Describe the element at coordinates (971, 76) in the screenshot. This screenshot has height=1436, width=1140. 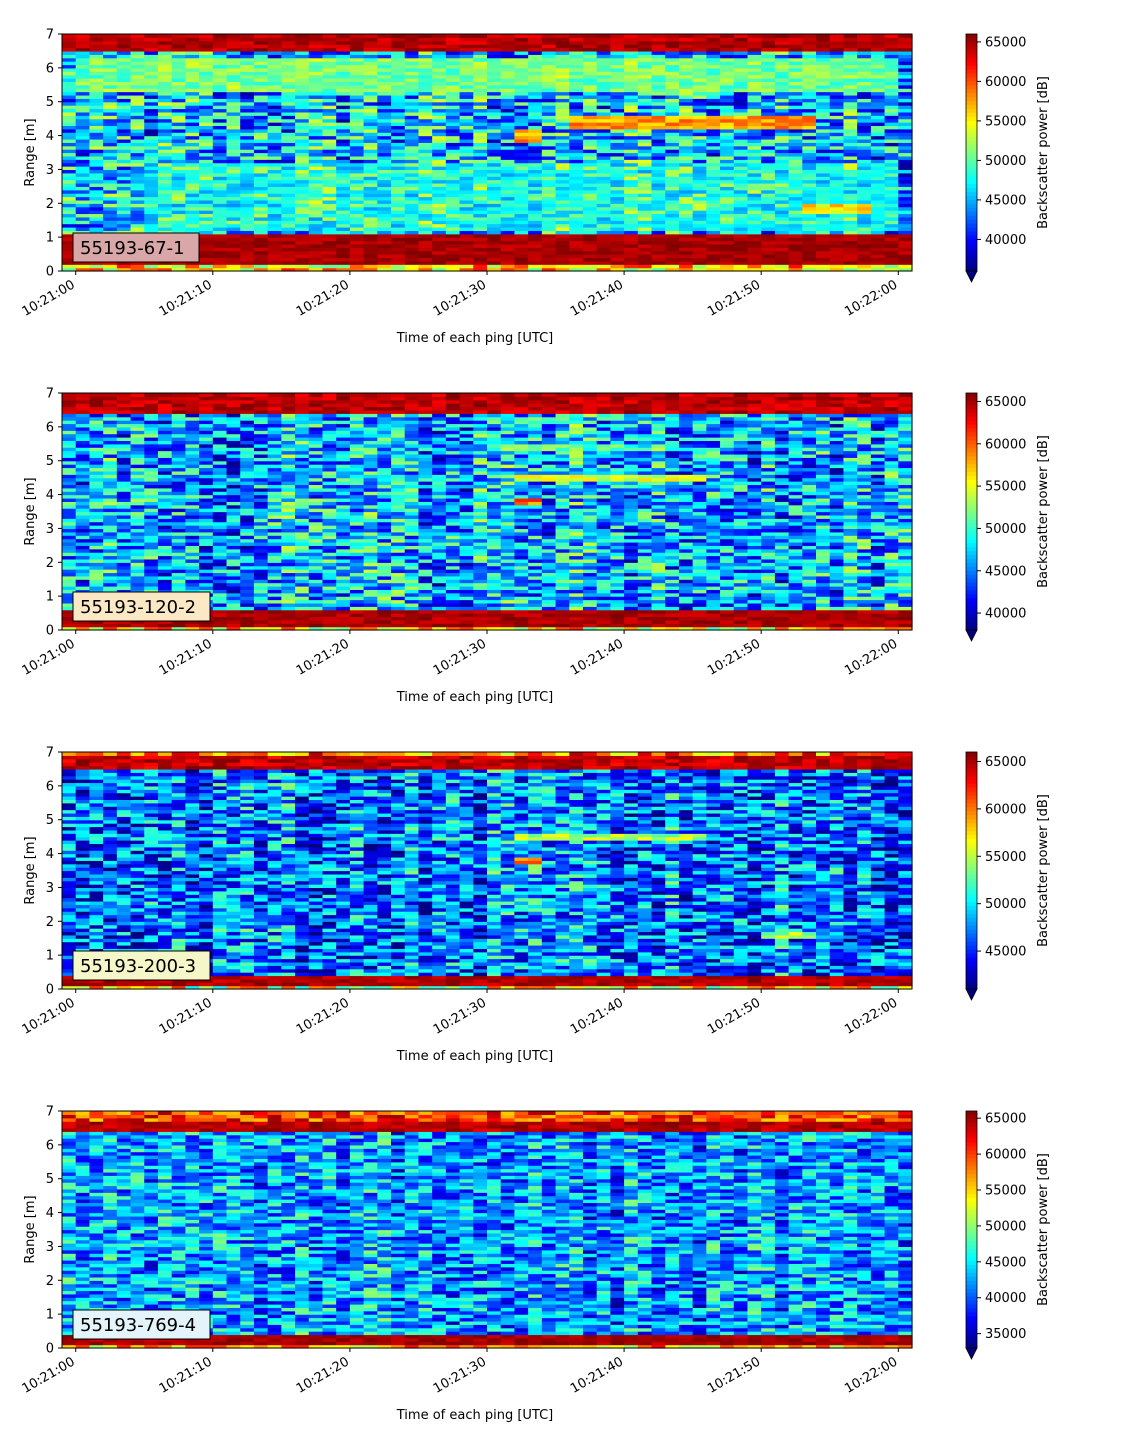
I see `colorbar-segment` at that location.